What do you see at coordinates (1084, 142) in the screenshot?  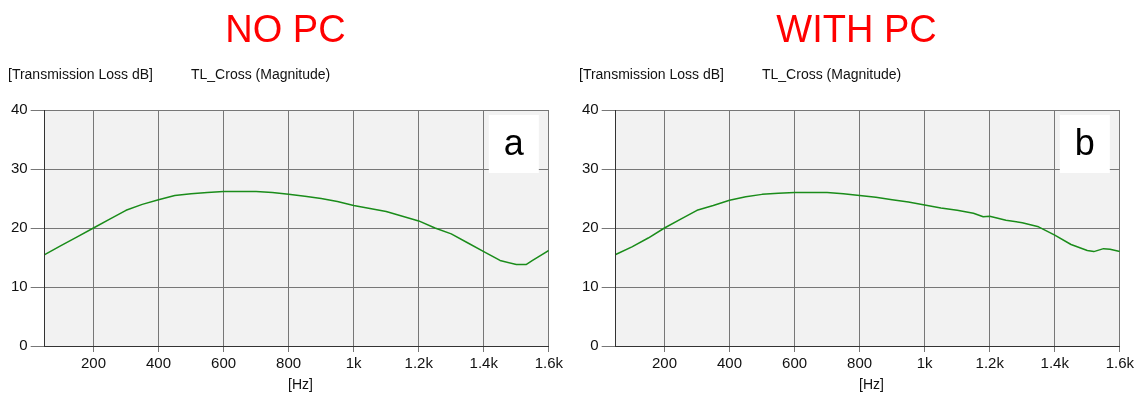 I see `annotation: b` at bounding box center [1084, 142].